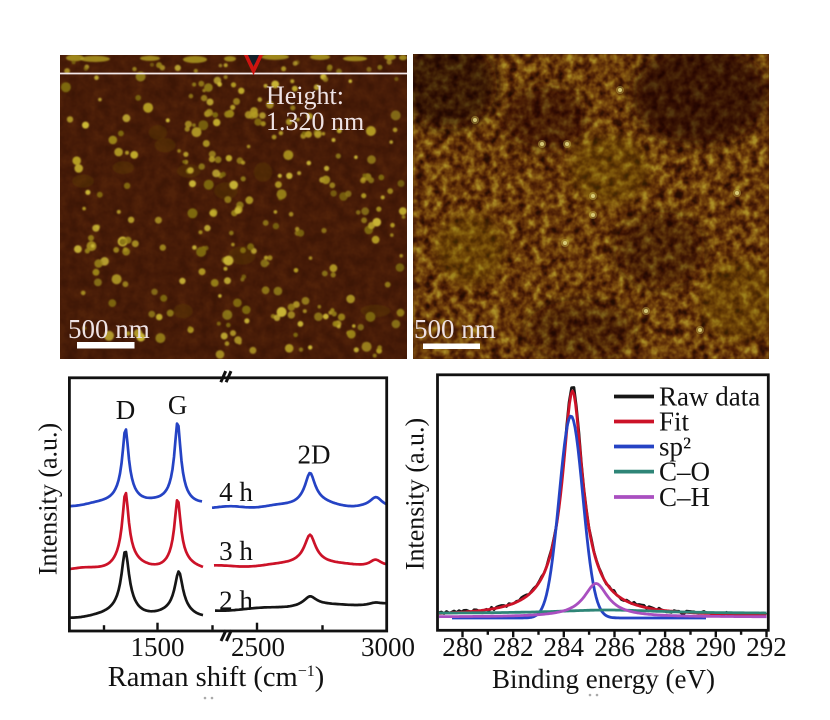 This screenshot has height=720, width=830. Describe the element at coordinates (716, 647) in the screenshot. I see `svg-text: 290` at that location.